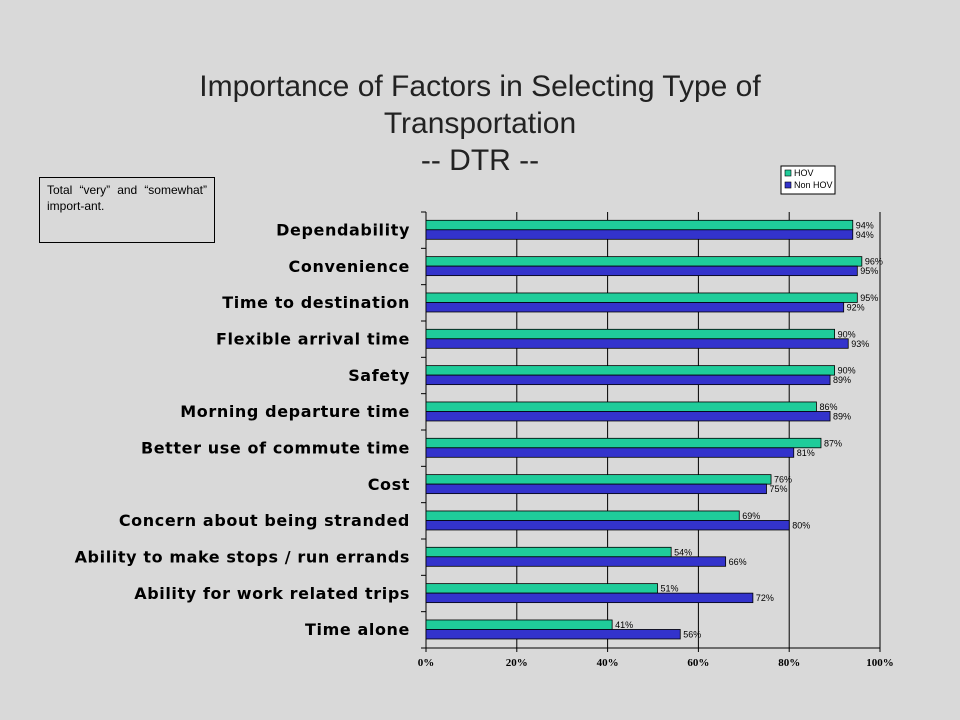  I want to click on data-label: 80%, so click(801, 525).